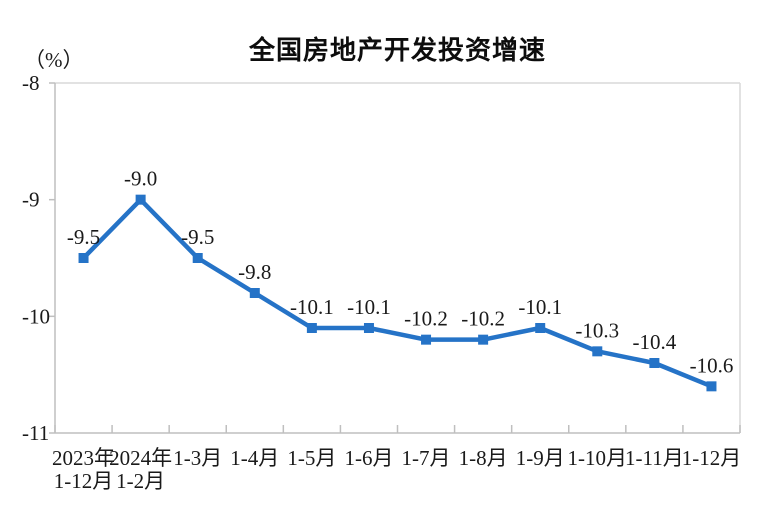  Describe the element at coordinates (483, 458) in the screenshot. I see `x-tick-label: 1-8月` at that location.